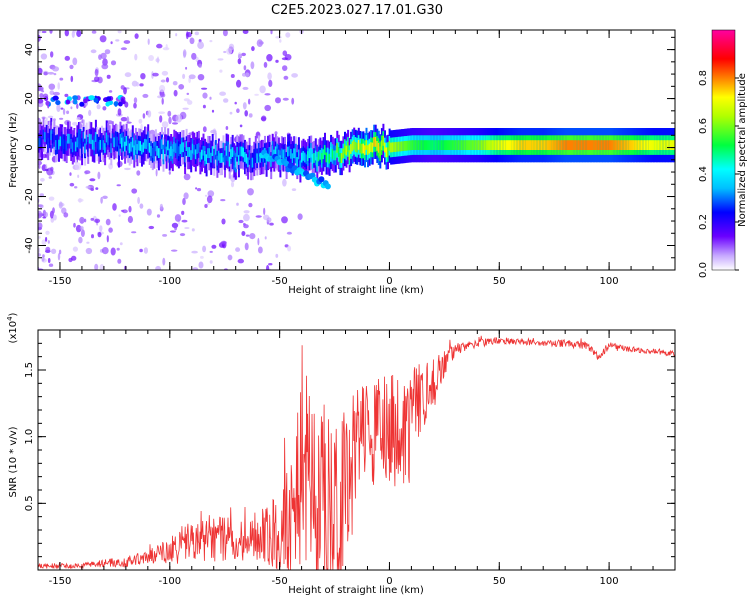 The height and width of the screenshot is (600, 750). What do you see at coordinates (609, 281) in the screenshot?
I see `x-tick-label: 100` at bounding box center [609, 281].